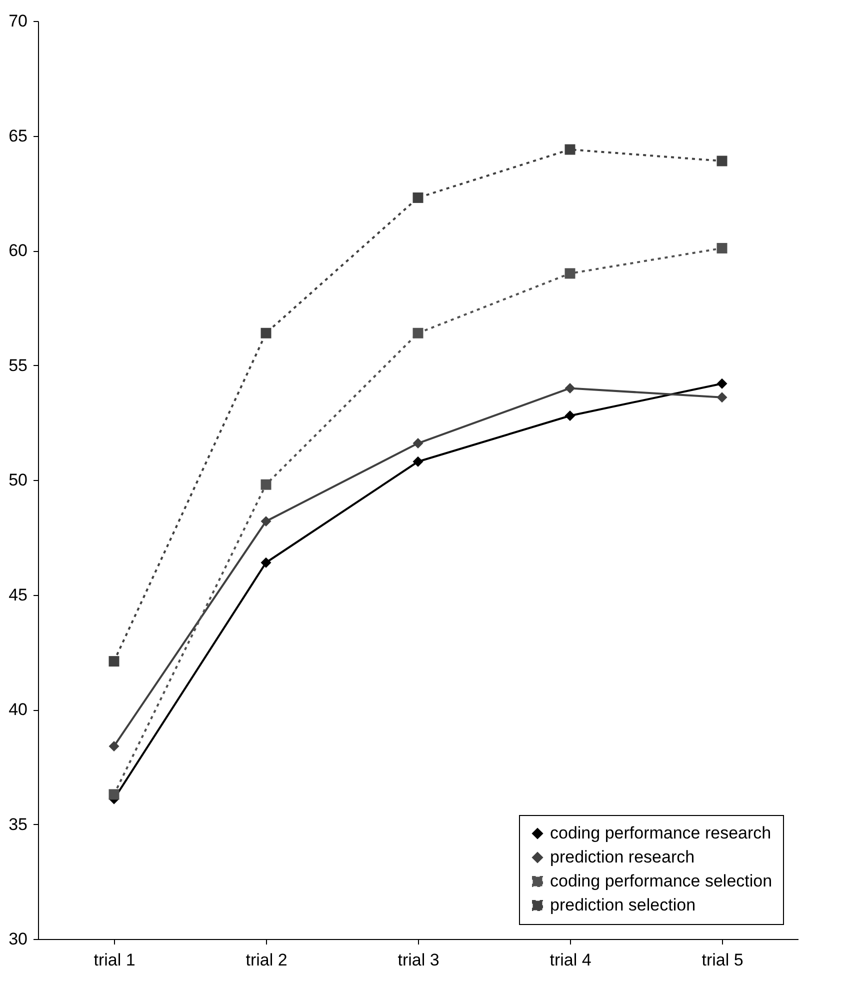  Describe the element at coordinates (18, 365) in the screenshot. I see `y-tick-label: 55` at that location.